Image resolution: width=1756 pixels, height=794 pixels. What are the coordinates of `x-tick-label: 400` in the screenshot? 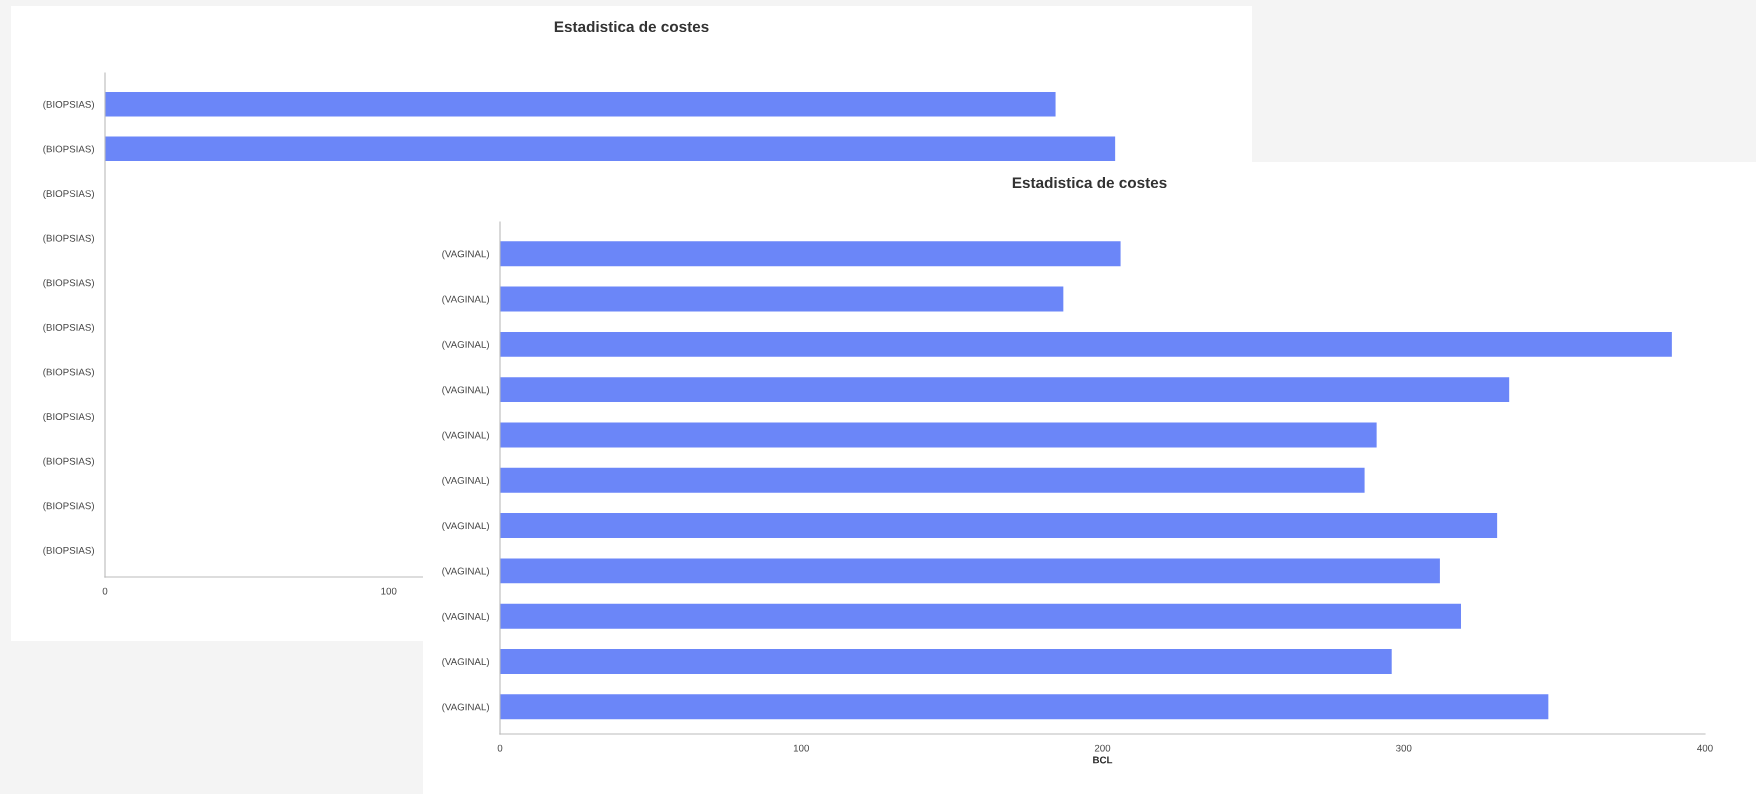 It's located at (1705, 748).